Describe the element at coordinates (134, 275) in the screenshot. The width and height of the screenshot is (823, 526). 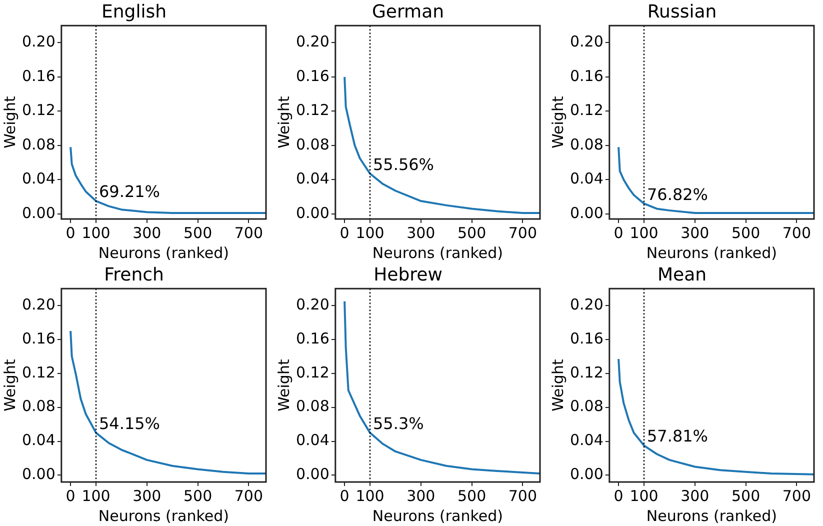
I see `chart-title: French` at that location.